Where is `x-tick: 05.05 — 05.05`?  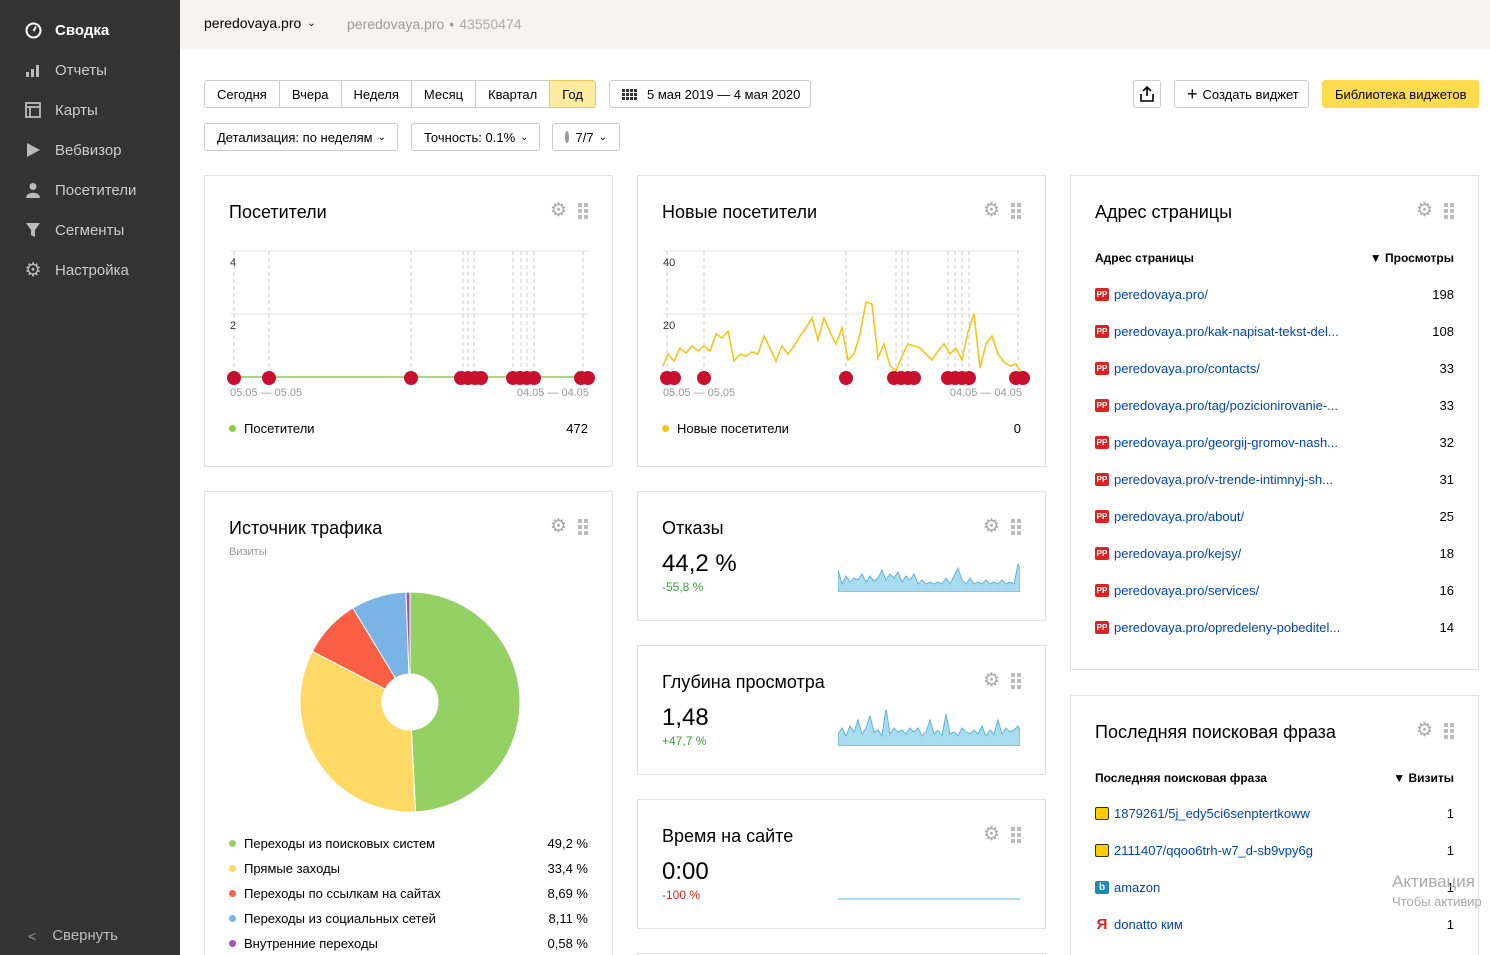 x-tick: 05.05 — 05.05 is located at coordinates (699, 391).